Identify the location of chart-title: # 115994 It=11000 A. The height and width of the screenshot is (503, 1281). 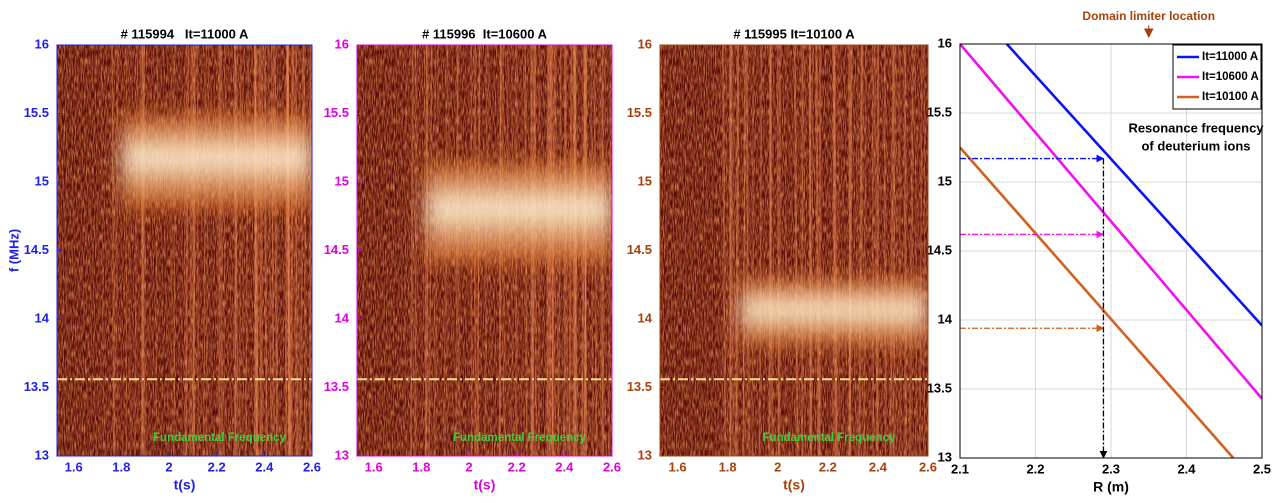
(185, 33).